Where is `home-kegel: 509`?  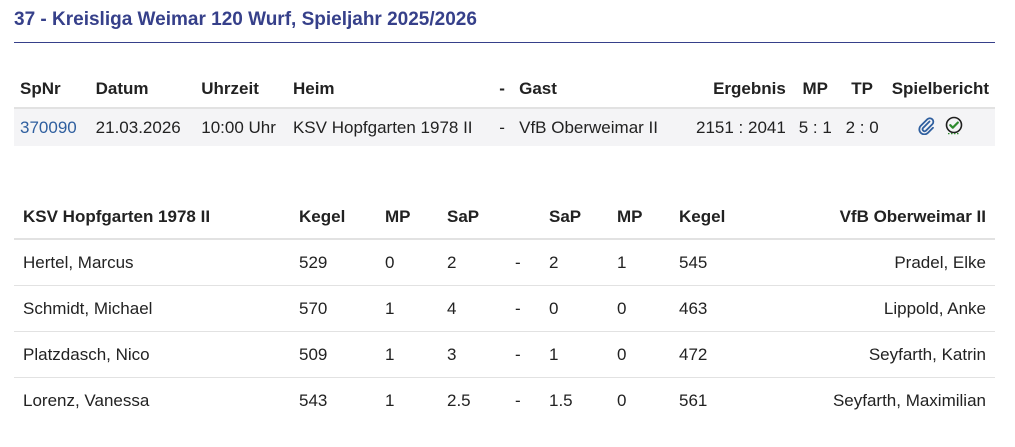 home-kegel: 509 is located at coordinates (333, 354).